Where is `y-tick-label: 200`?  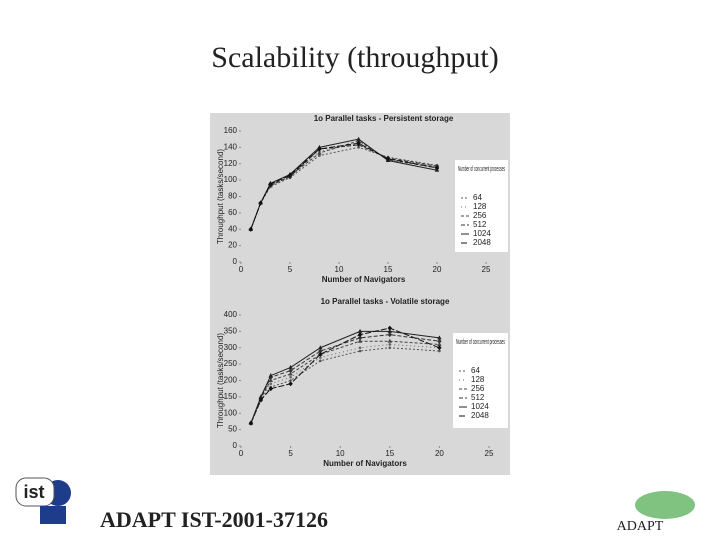 y-tick-label: 200 is located at coordinates (231, 380).